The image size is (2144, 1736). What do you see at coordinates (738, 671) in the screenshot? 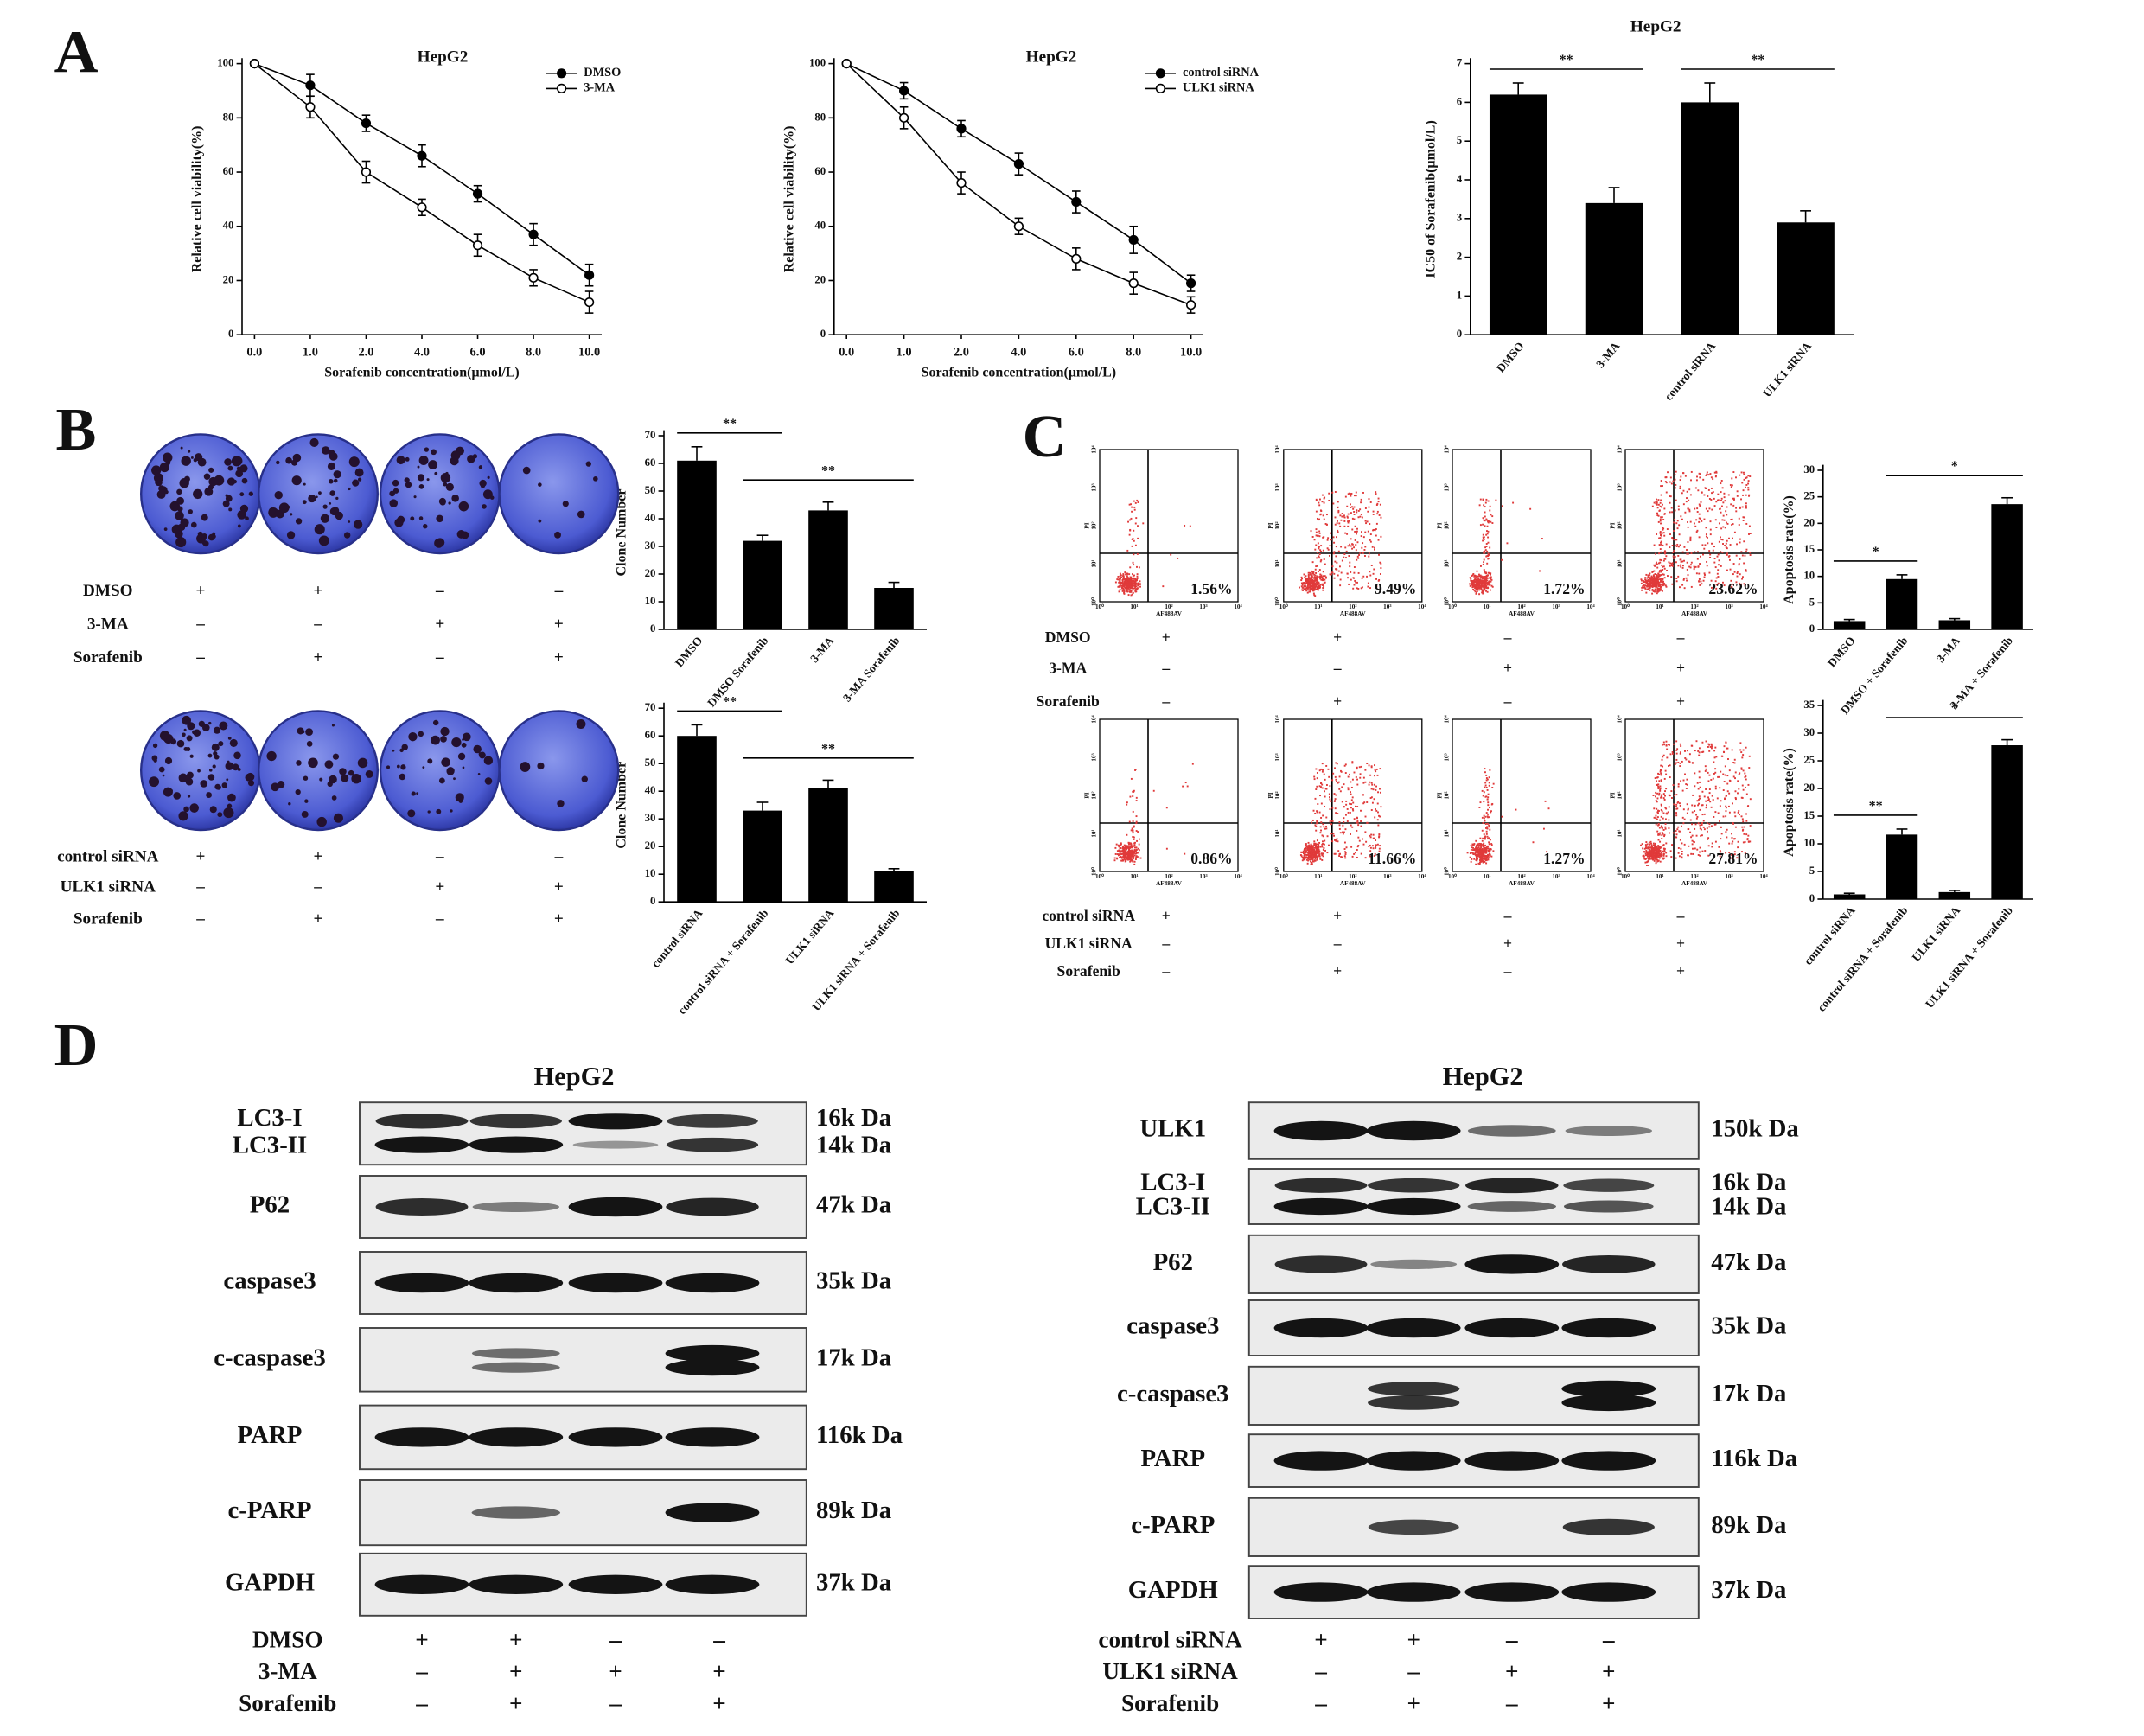
I see `x-tick-label: DMSO Sorafenib` at bounding box center [738, 671].